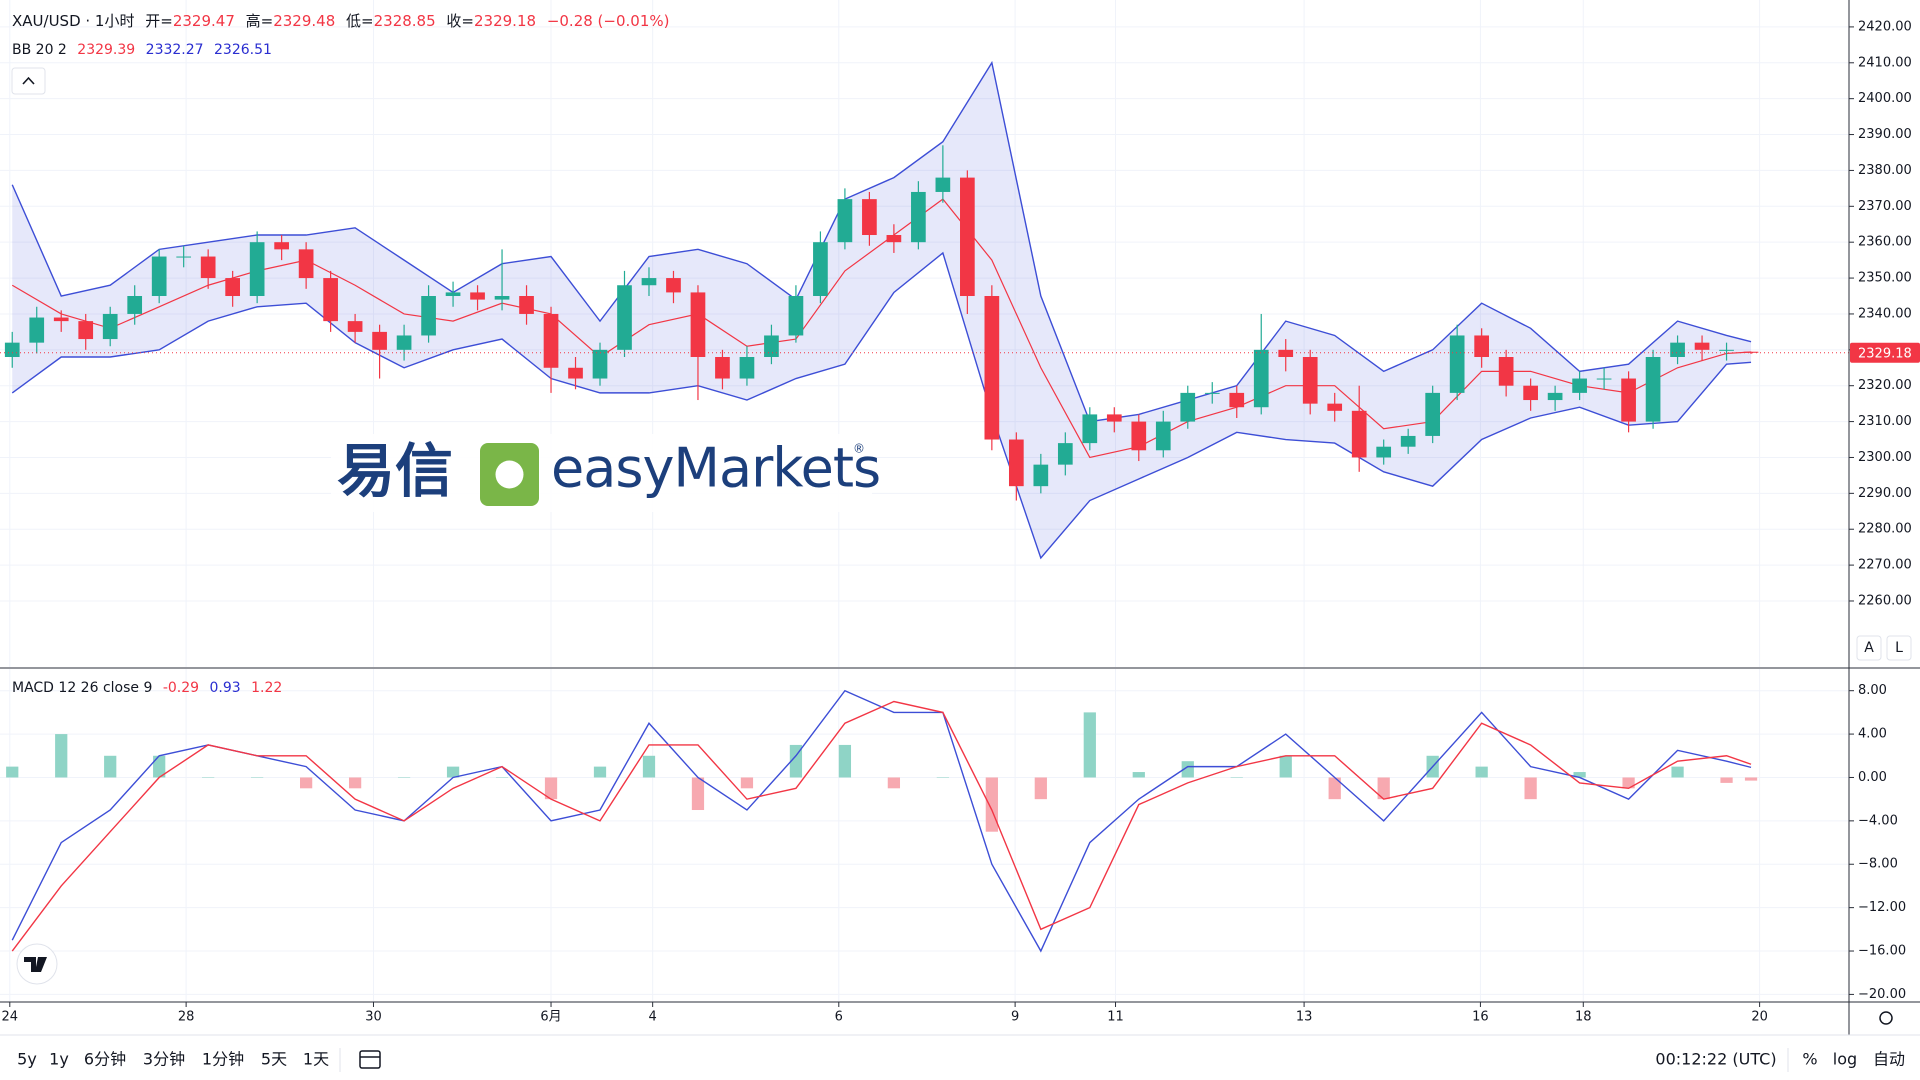 This screenshot has width=1920, height=1080. I want to click on range-button: 1天, so click(316, 1059).